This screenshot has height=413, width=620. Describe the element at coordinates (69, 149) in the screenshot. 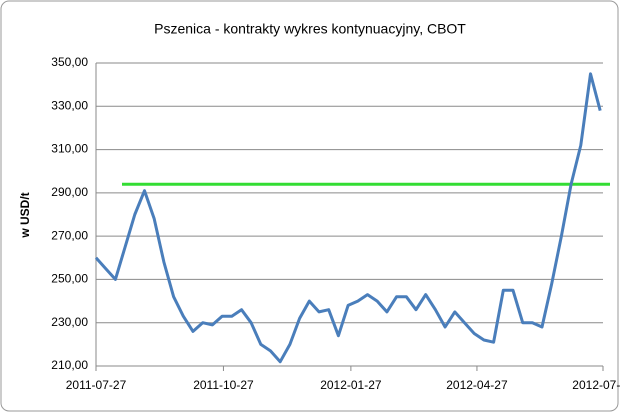

I see `y-tick-label: 310,00` at that location.